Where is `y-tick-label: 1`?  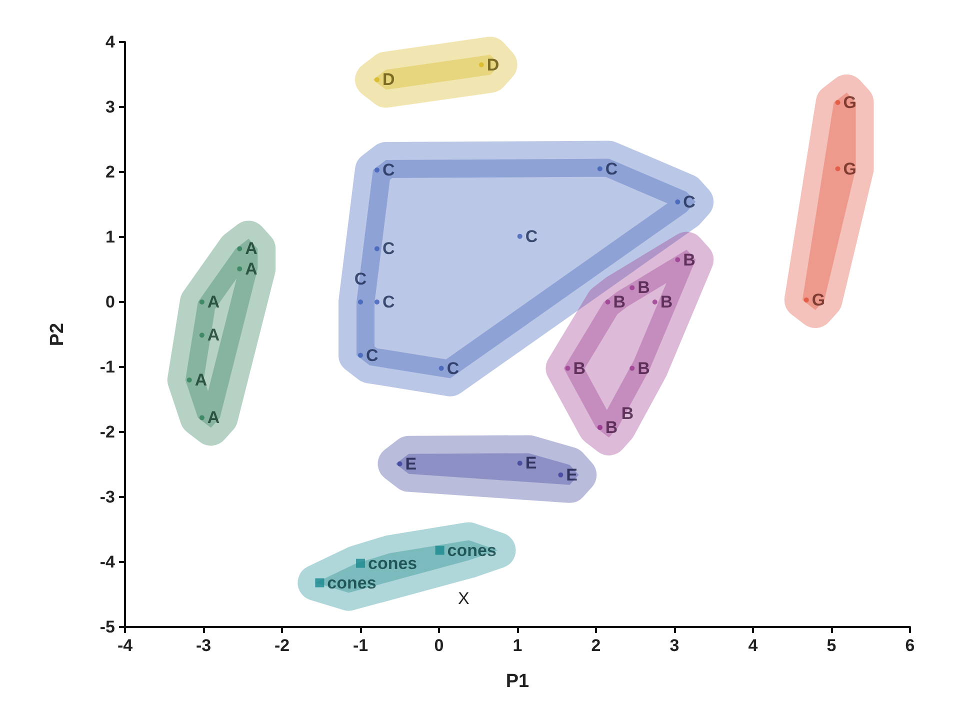 y-tick-label: 1 is located at coordinates (110, 237).